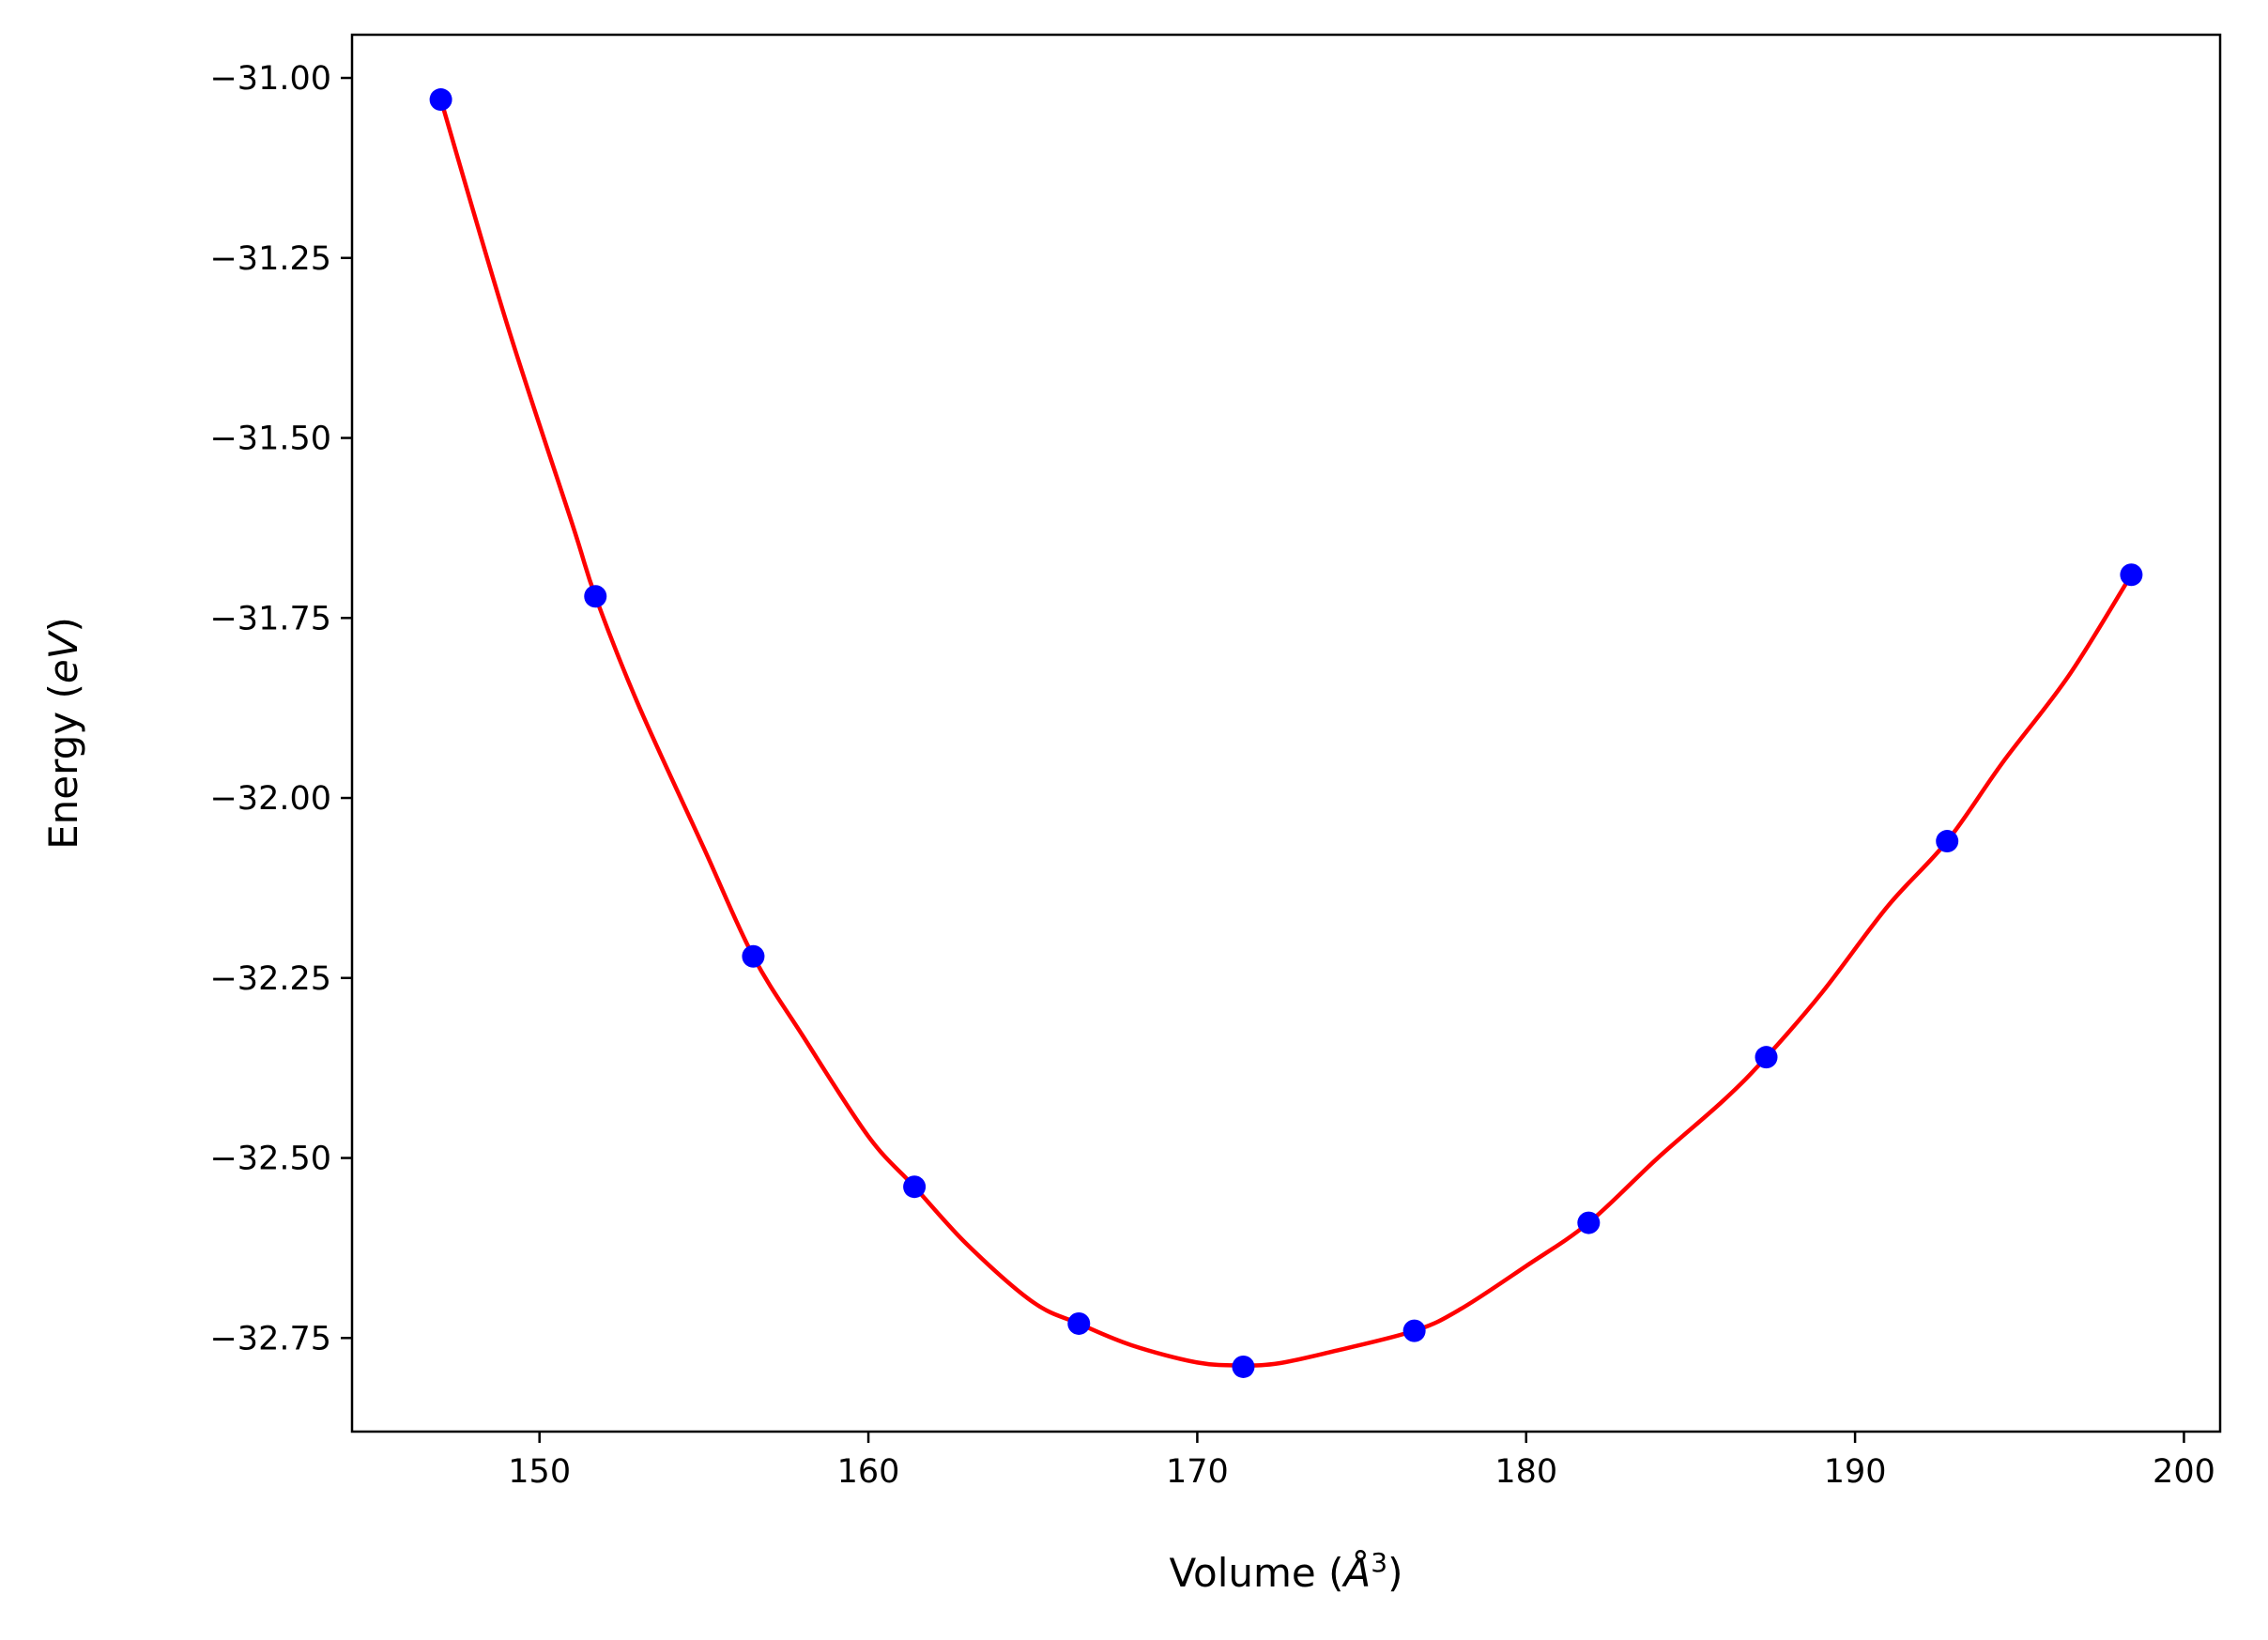 This screenshot has width=2268, height=1640. What do you see at coordinates (868, 1472) in the screenshot?
I see `x-tick-label: 160` at bounding box center [868, 1472].